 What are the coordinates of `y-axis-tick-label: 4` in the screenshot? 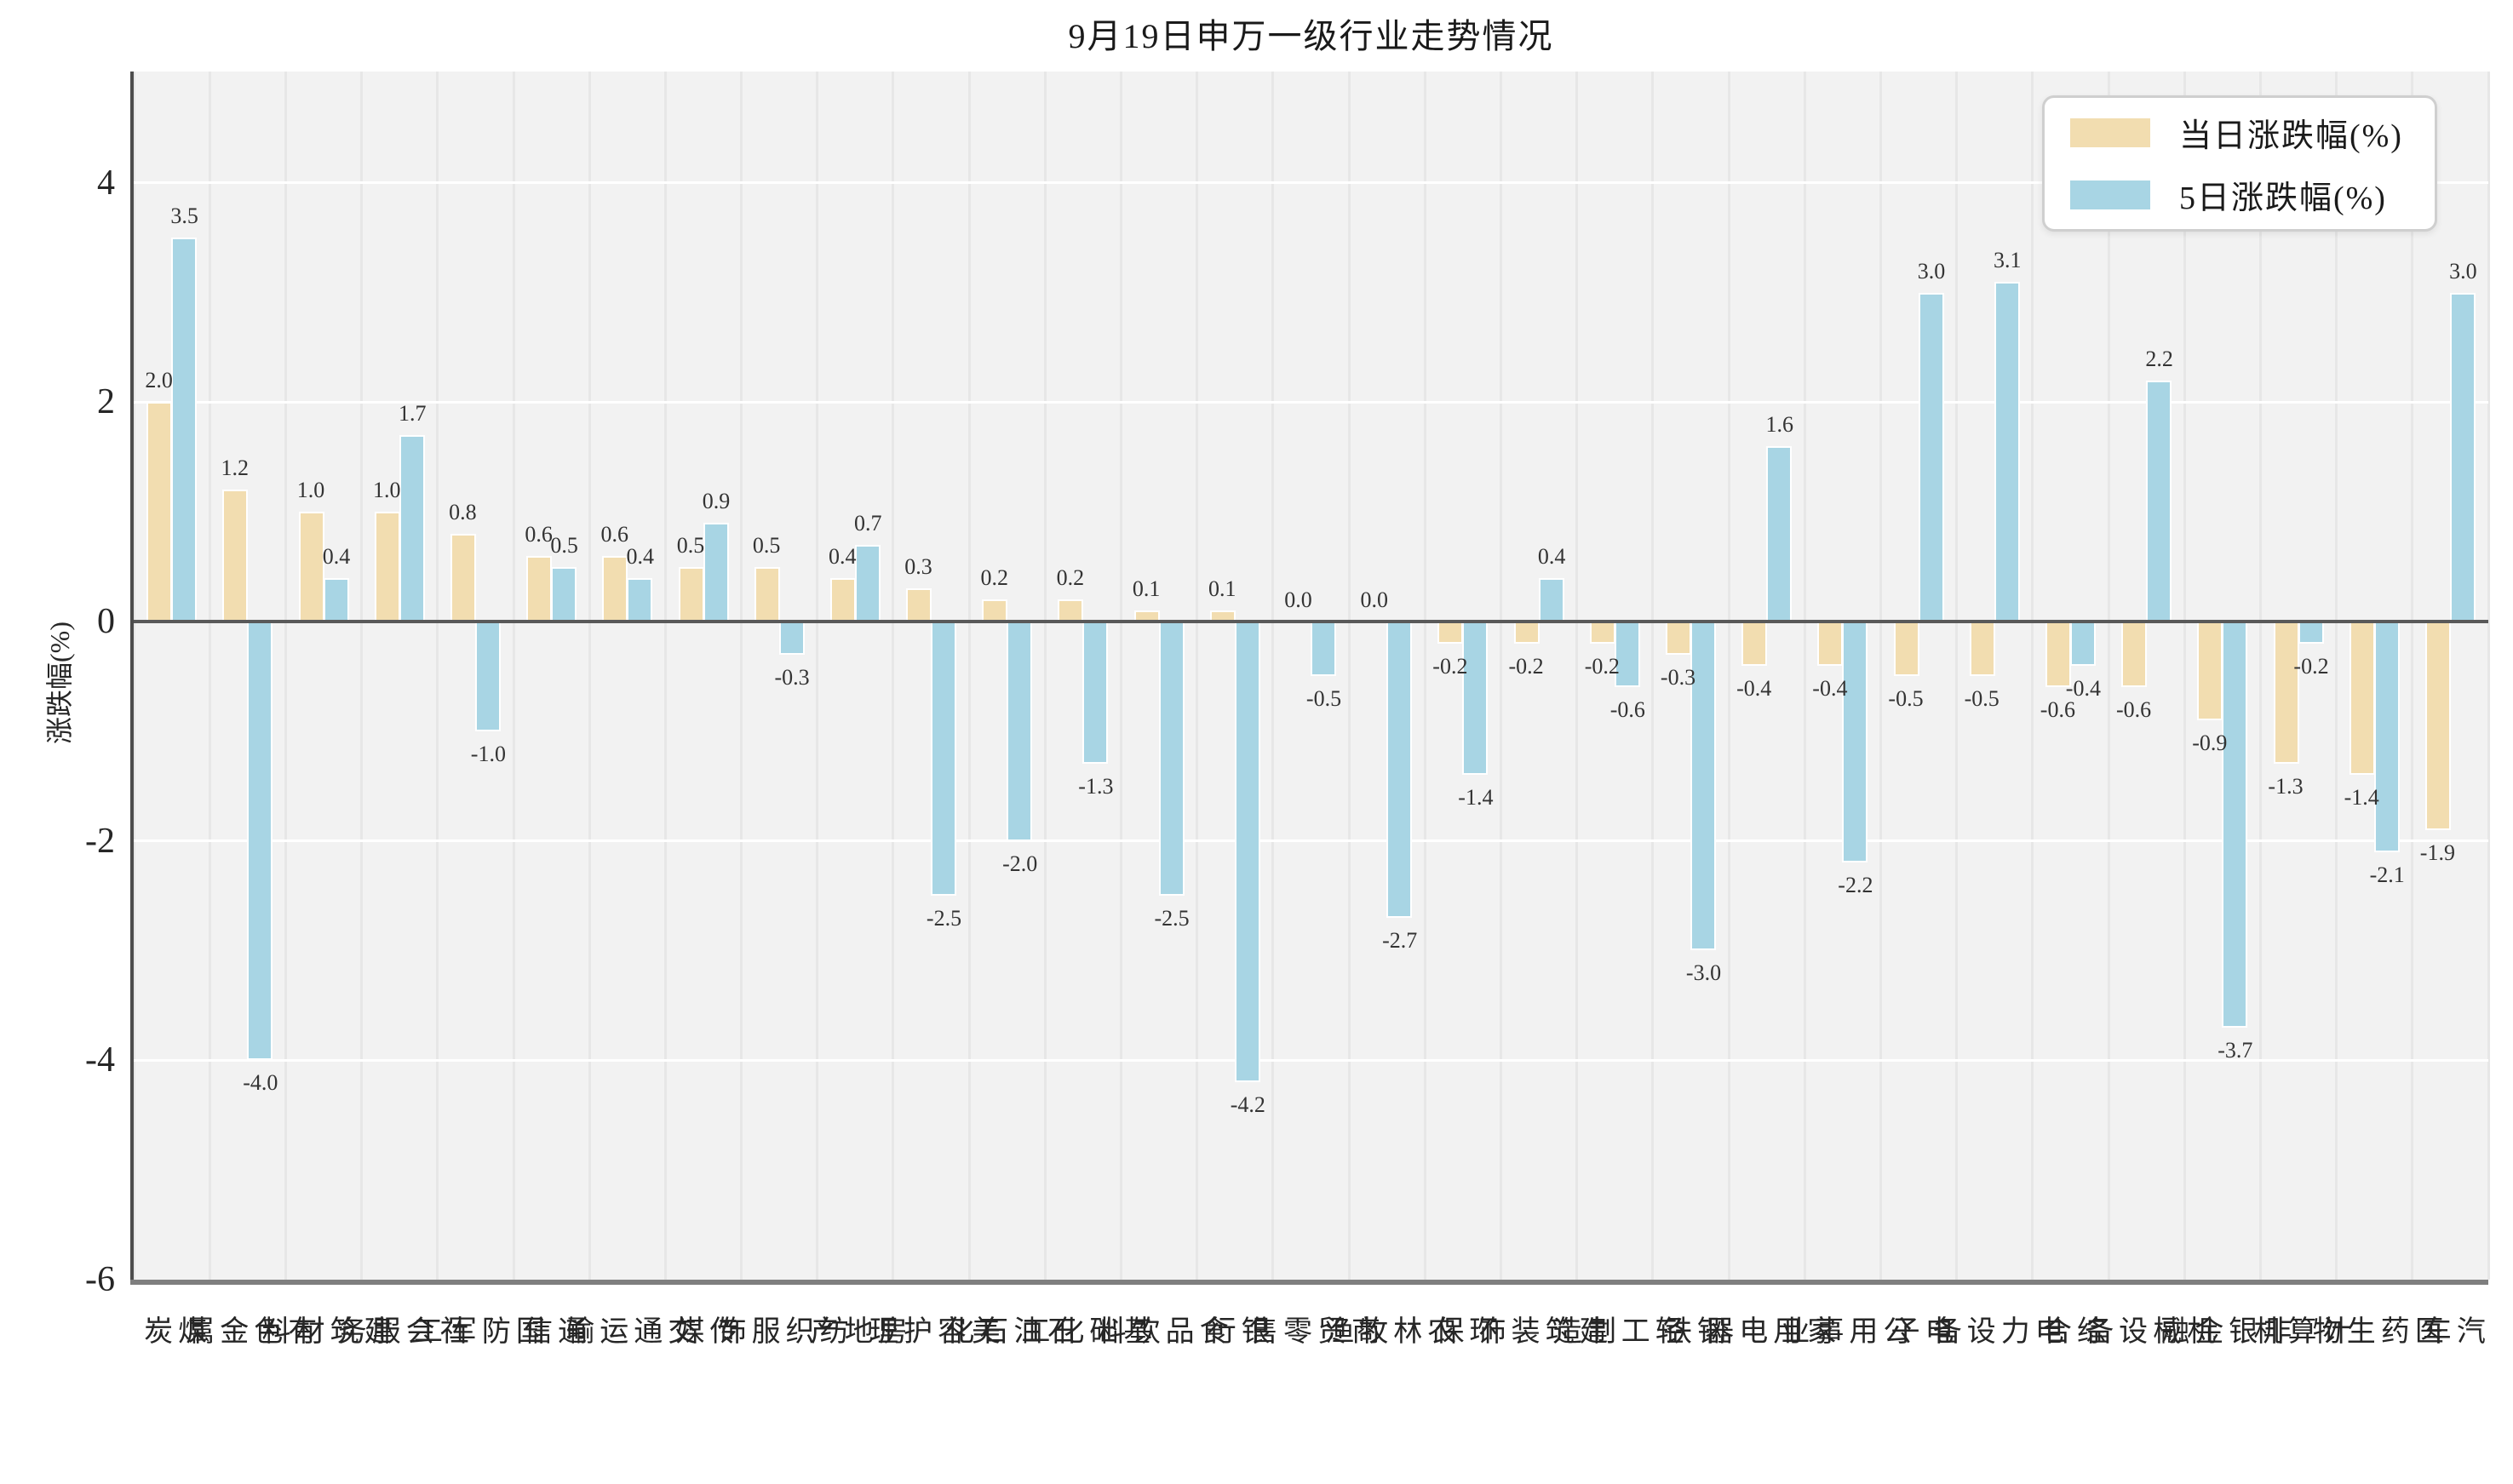 It's located at (106, 183).